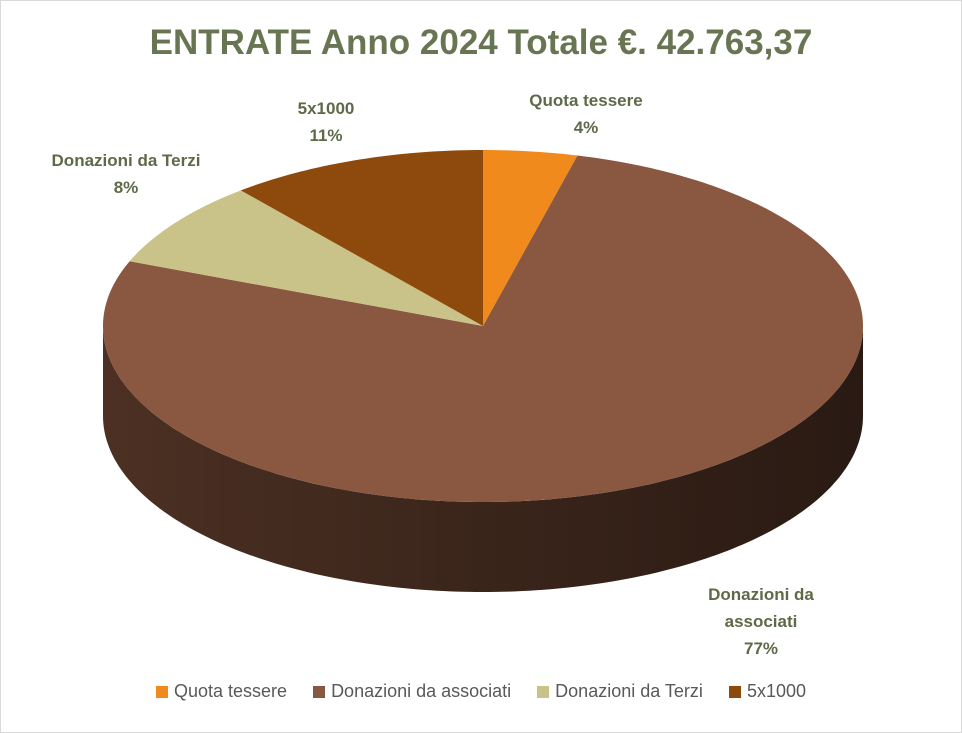  I want to click on legend-item: Donazioni da associati, so click(412, 691).